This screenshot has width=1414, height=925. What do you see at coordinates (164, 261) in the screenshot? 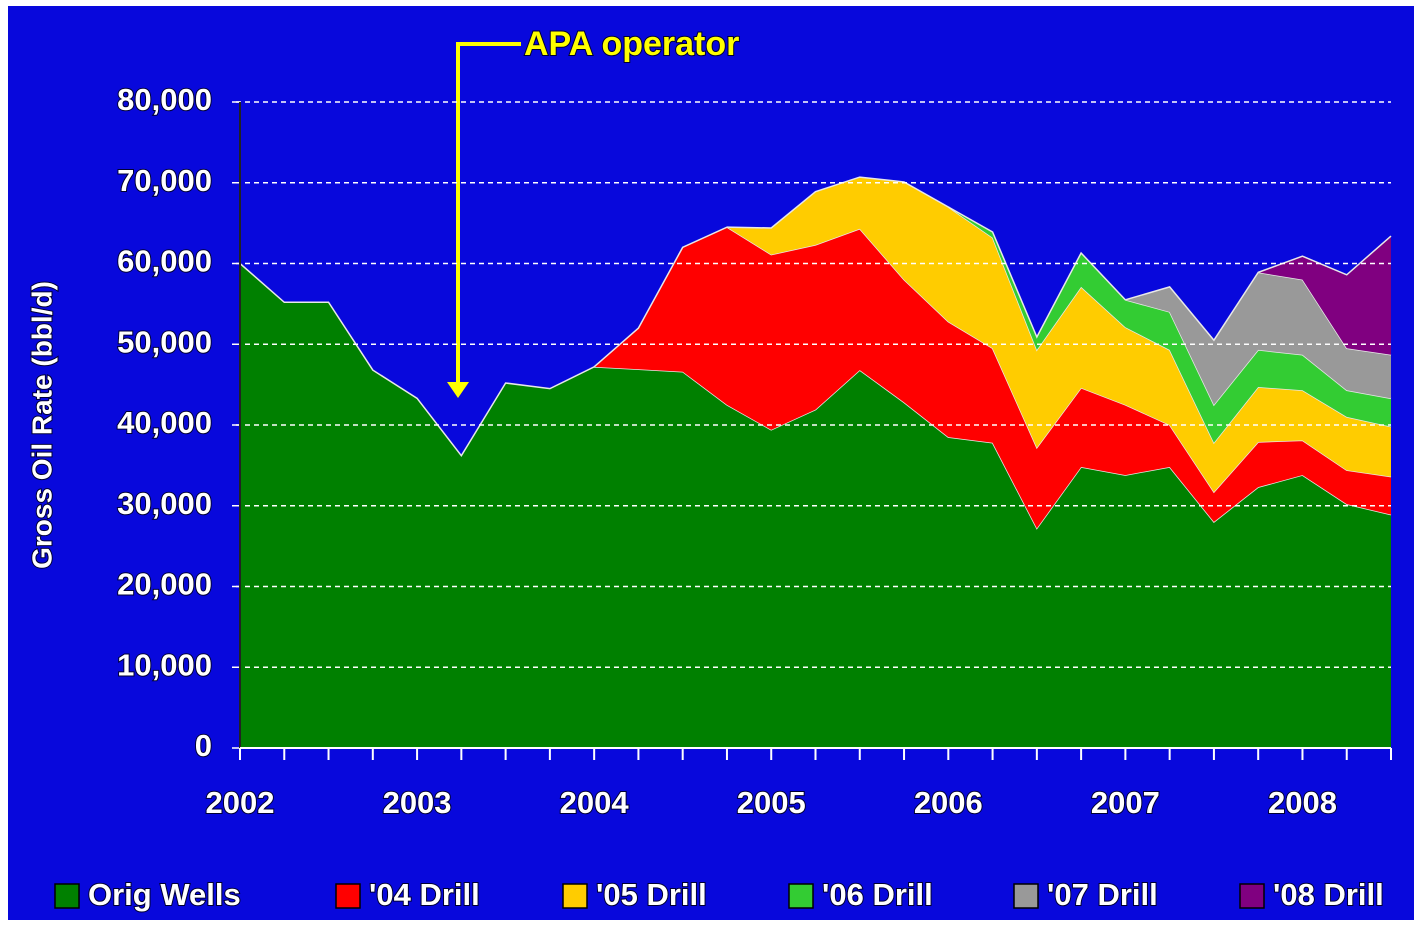
I see `y-tick-label: 60,000` at bounding box center [164, 261].